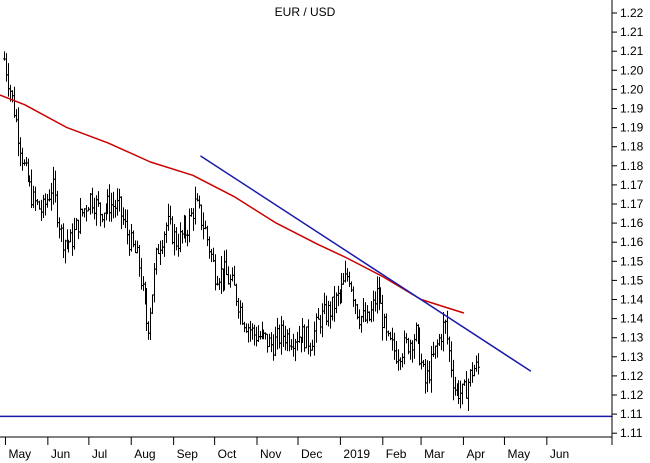 This screenshot has height=463, width=650. I want to click on y-tick-label: 1.22, so click(632, 13).